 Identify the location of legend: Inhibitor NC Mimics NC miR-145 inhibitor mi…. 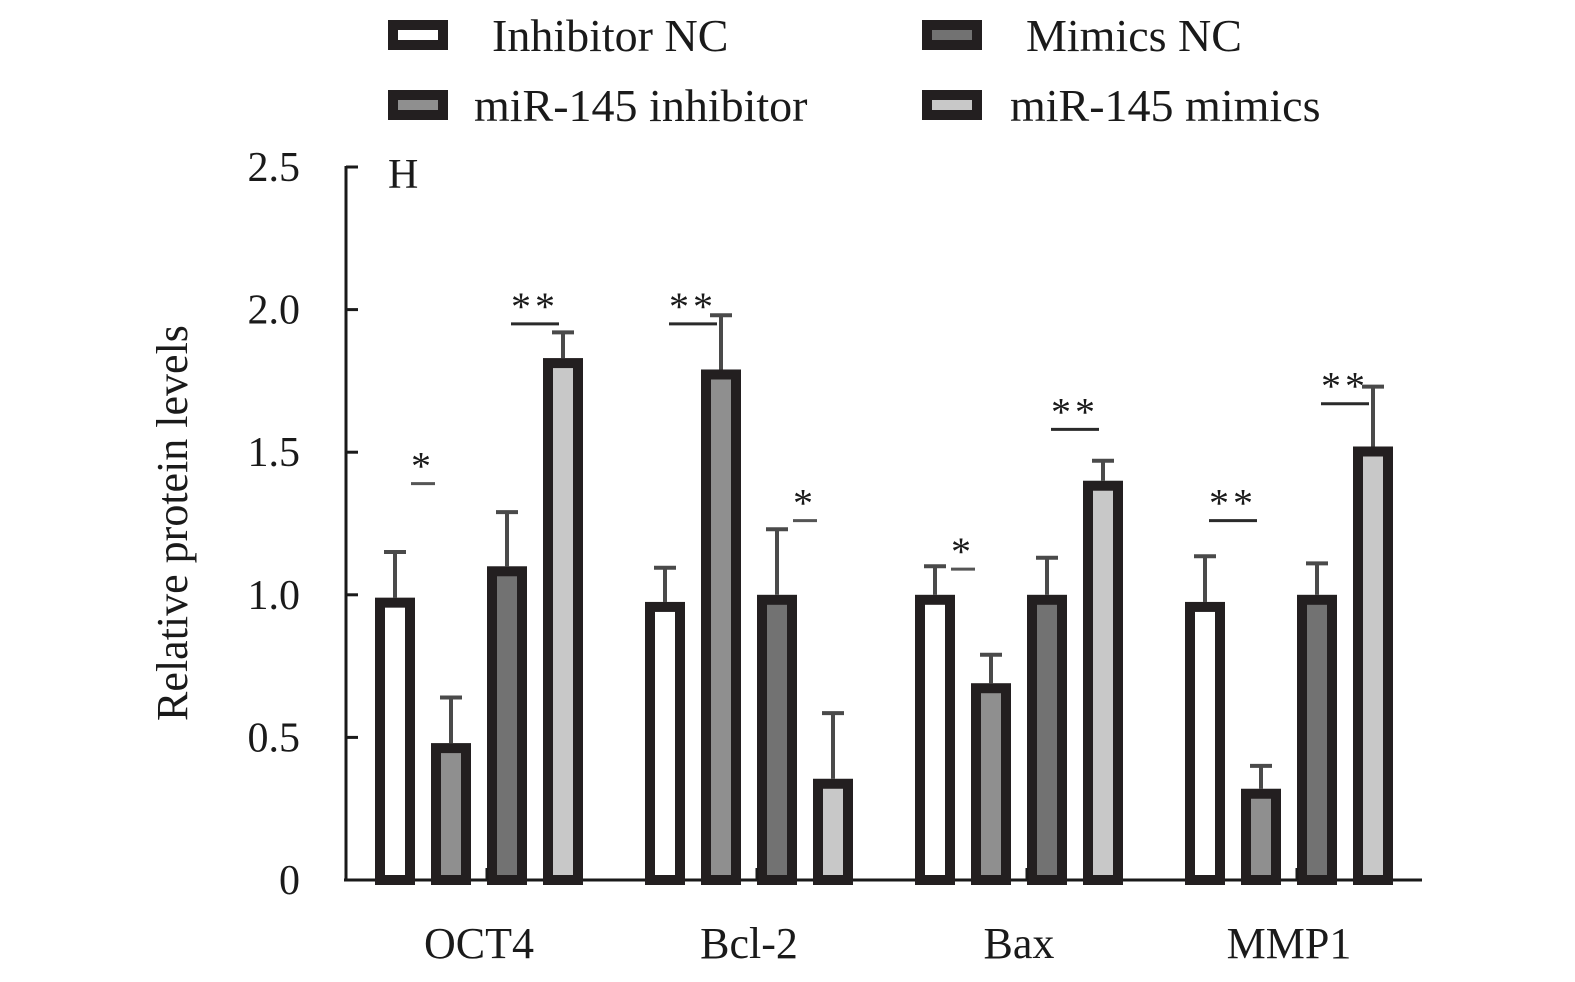
(854, 70).